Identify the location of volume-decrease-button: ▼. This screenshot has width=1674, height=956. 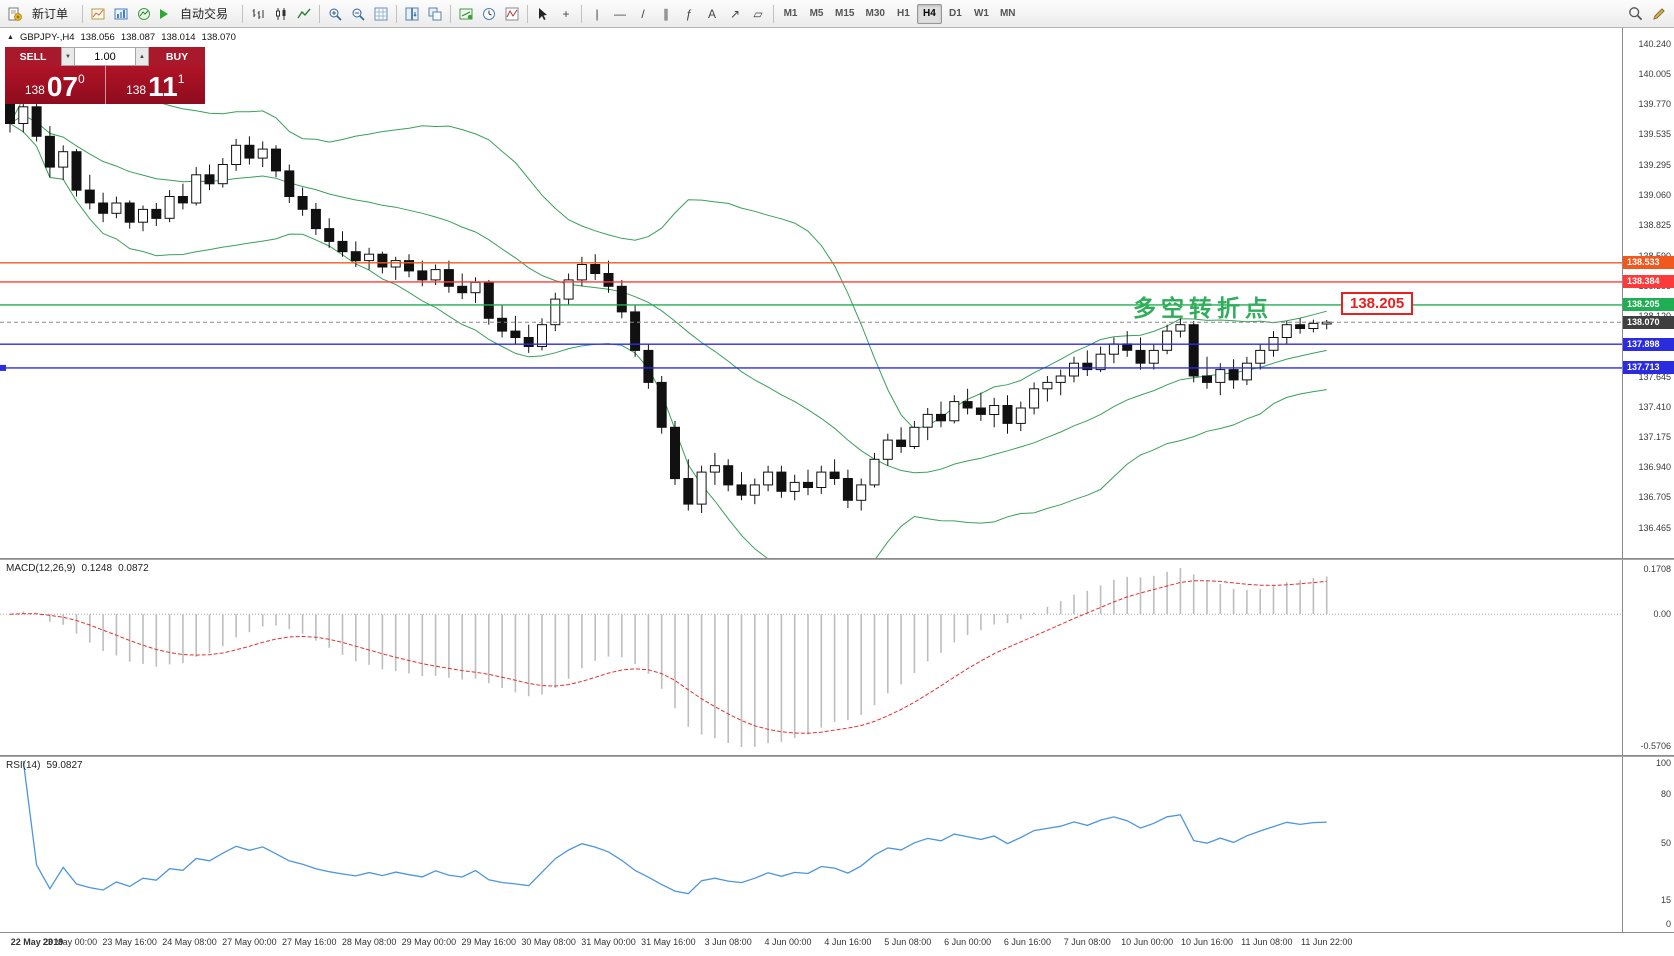
(68, 56).